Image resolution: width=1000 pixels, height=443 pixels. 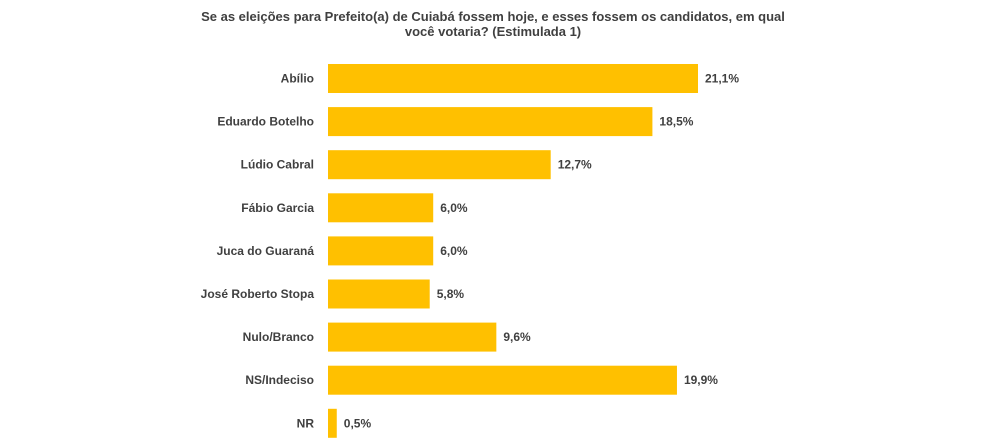 What do you see at coordinates (265, 122) in the screenshot?
I see `category-label: Eduardo Botelho` at bounding box center [265, 122].